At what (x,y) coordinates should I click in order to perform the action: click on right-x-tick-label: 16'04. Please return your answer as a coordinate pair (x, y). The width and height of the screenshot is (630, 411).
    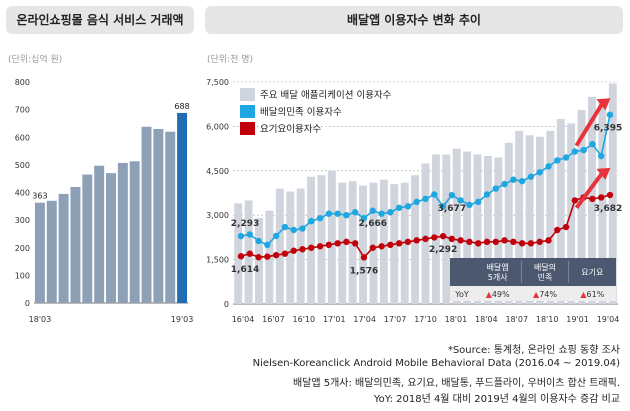
    Looking at the image, I should click on (243, 319).